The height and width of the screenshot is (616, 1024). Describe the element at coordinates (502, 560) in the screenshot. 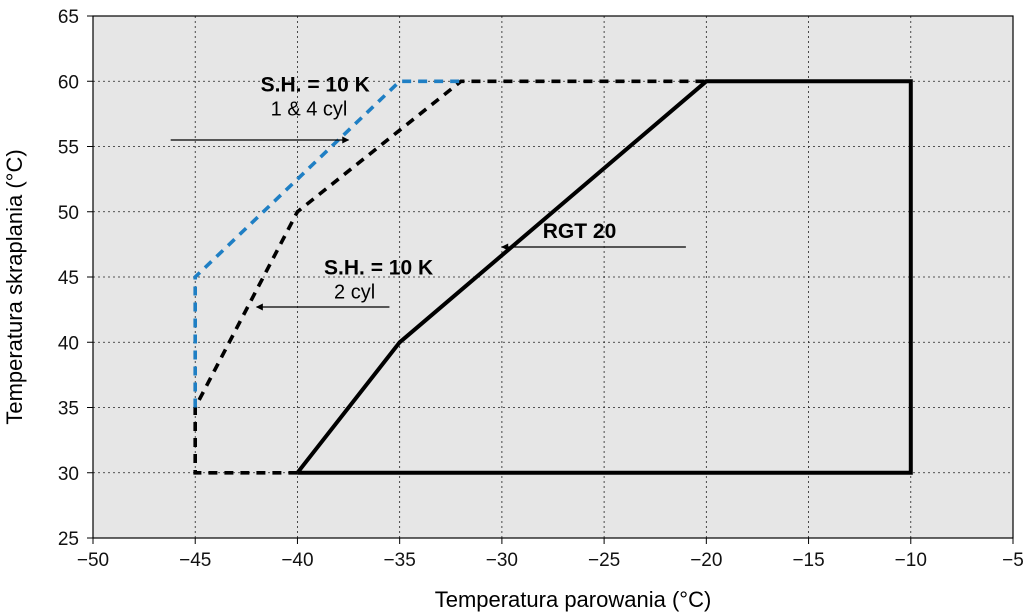

I see `x-tick-label: −30` at that location.